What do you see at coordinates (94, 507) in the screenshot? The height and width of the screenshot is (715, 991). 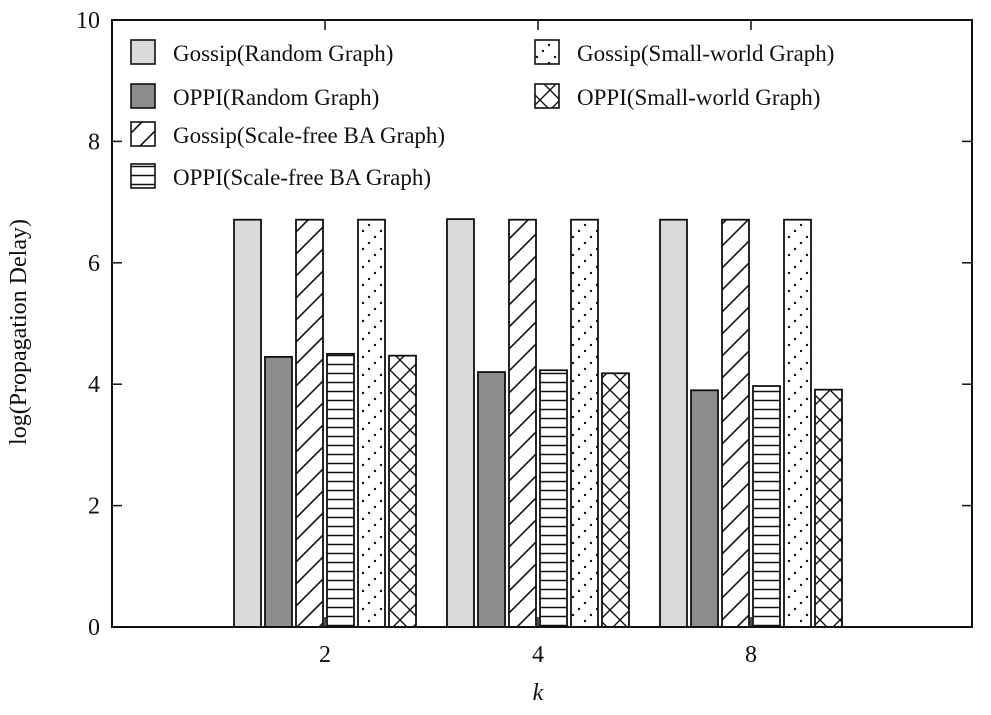 I see `y-tick-label: 2` at bounding box center [94, 507].